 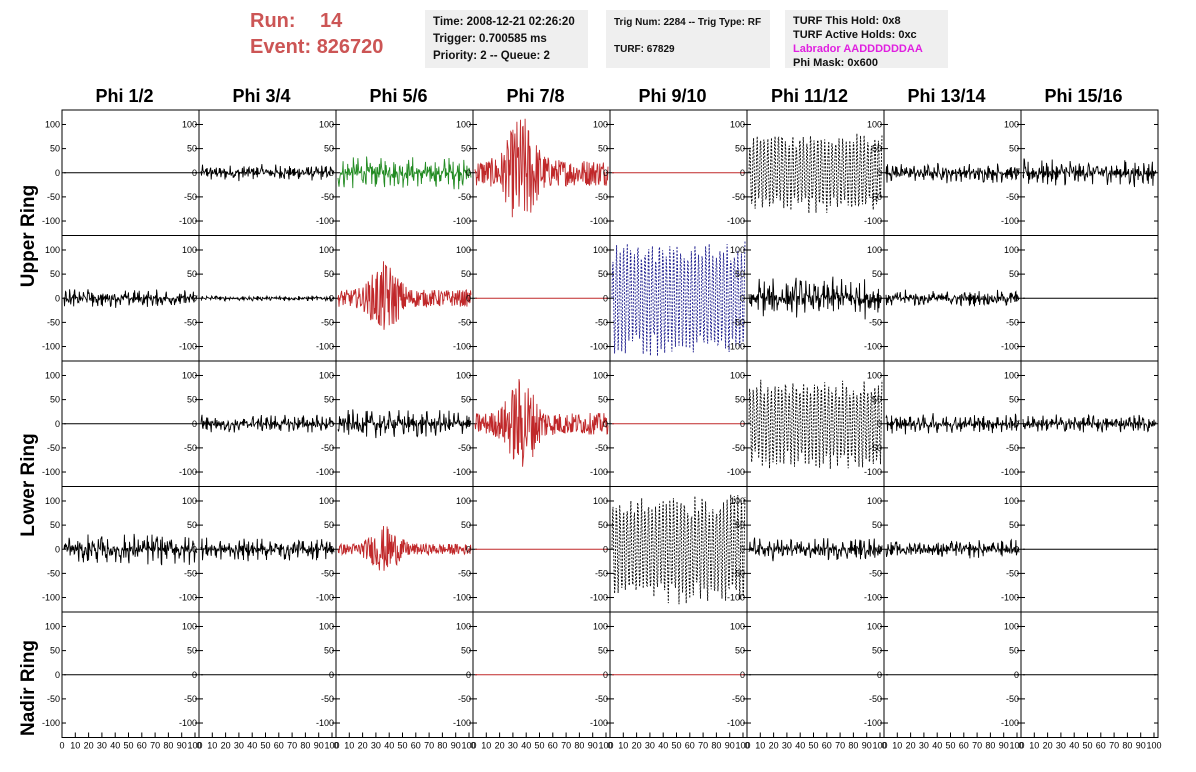 What do you see at coordinates (466, 274) in the screenshot?
I see `y-tick-label-r1-c3-1: 50` at bounding box center [466, 274].